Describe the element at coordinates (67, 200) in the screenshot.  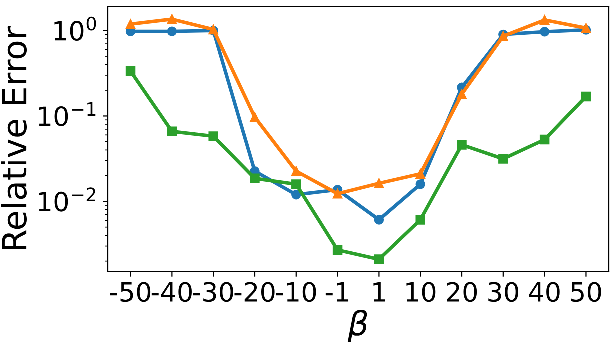
I see `y-tick-label: 10$^{−2}$` at that location.